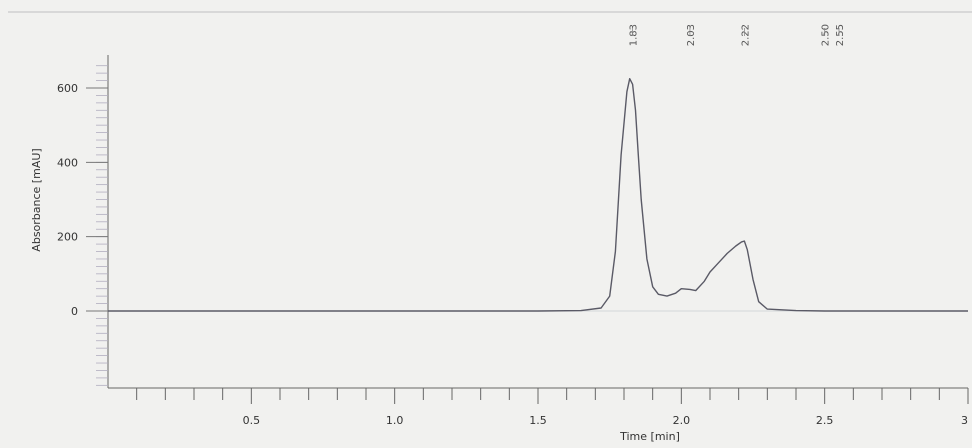 The image size is (972, 448). Describe the element at coordinates (634, 35) in the screenshot. I see `peak-label: 1.83` at that location.